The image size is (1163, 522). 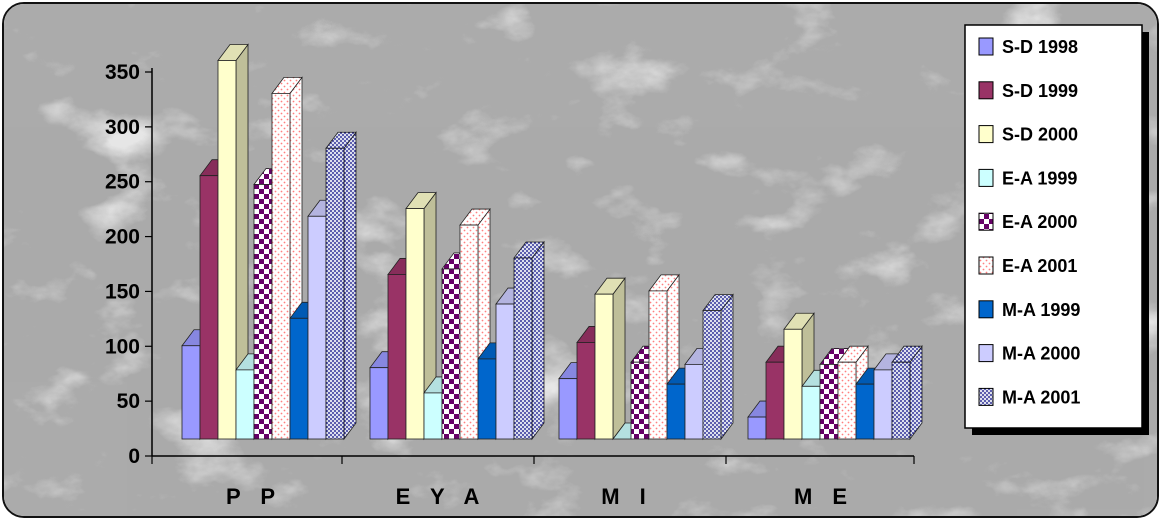 What do you see at coordinates (122, 127) in the screenshot?
I see `y-tick-label: 300` at bounding box center [122, 127].